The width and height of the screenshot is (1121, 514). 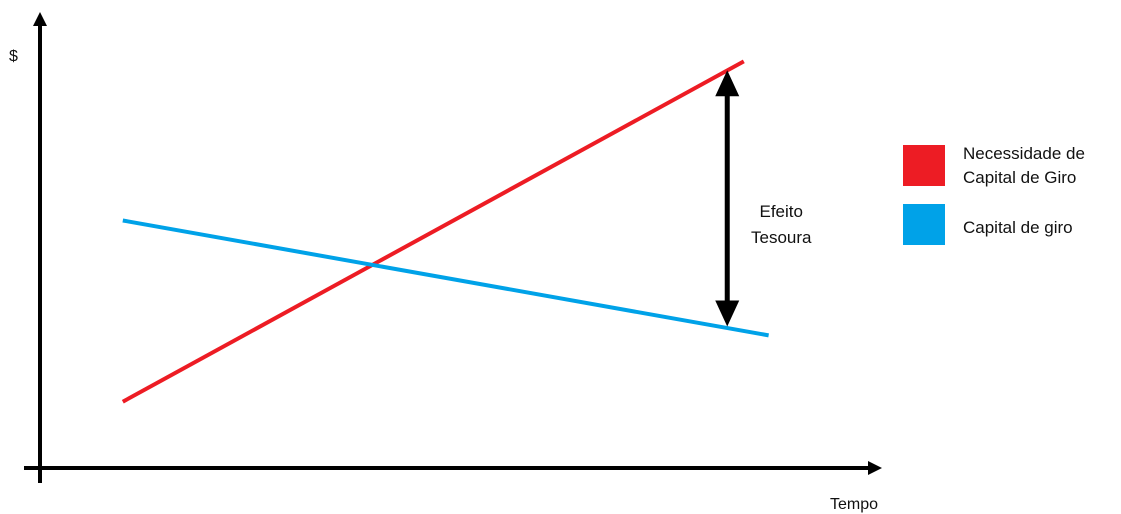 What do you see at coordinates (13, 56) in the screenshot?
I see `y-axis-label: $` at bounding box center [13, 56].